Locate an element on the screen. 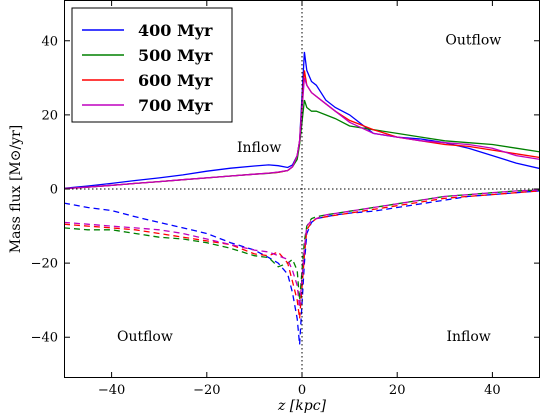 The height and width of the screenshot is (415, 540). legend-label: 700 Myr is located at coordinates (175, 105).